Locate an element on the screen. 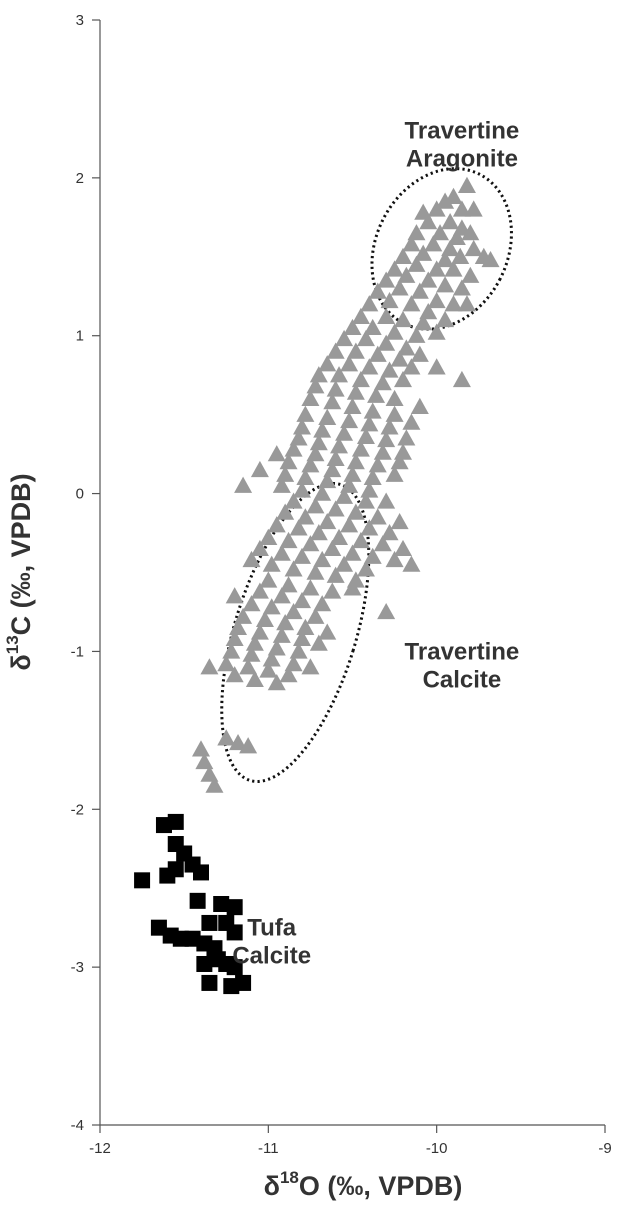  y-axis-title: δ13C (‰, VPDB) is located at coordinates (19, 571).